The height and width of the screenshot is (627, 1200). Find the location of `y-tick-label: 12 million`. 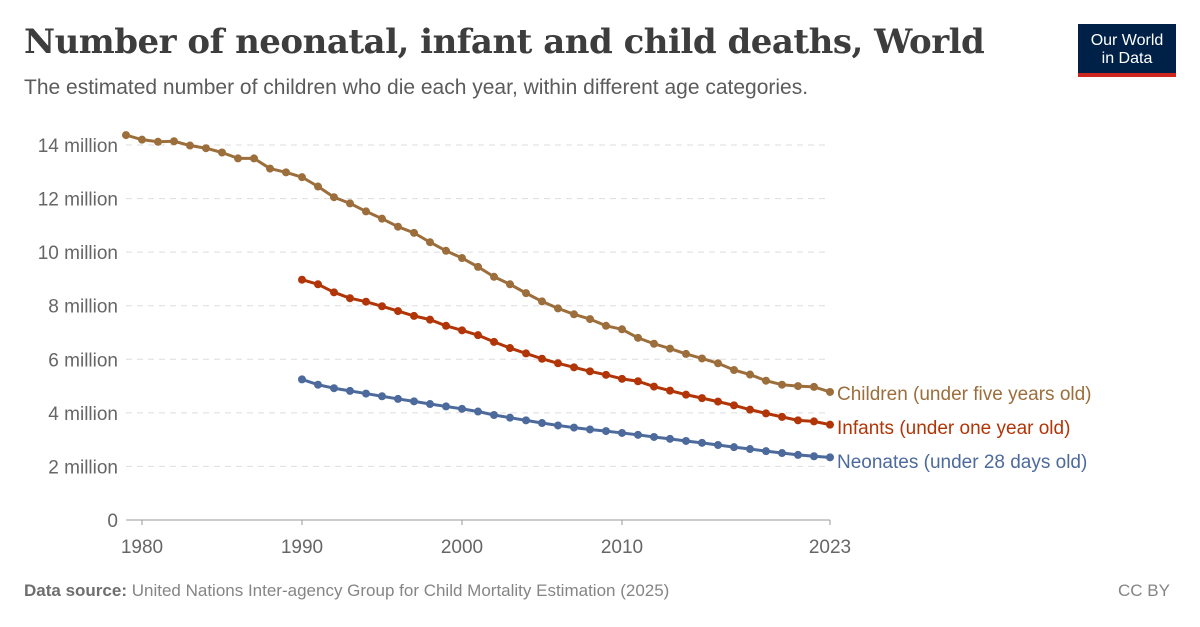

y-tick-label: 12 million is located at coordinates (78, 200).